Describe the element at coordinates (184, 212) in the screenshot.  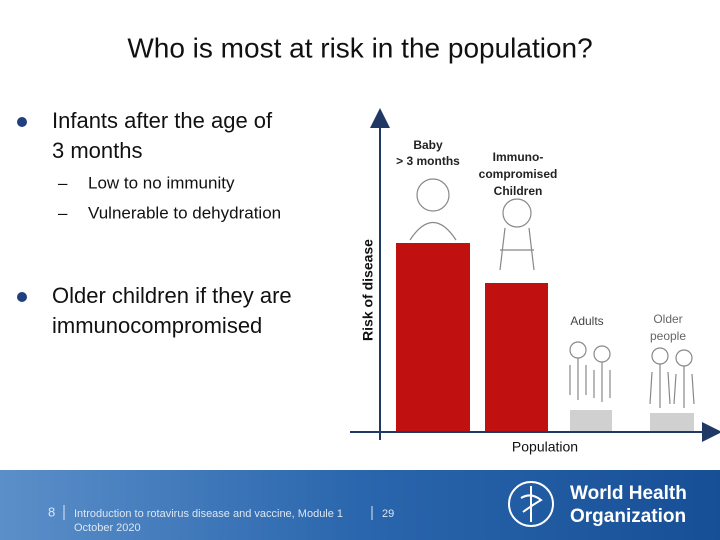
I see `sub-bullet-text: Vulnerable to dehydration` at that location.